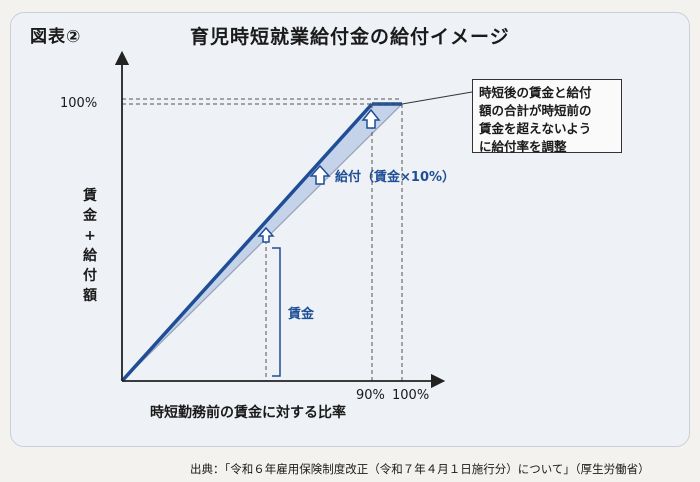 Image resolution: width=700 pixels, height=482 pixels. Describe the element at coordinates (90, 256) in the screenshot. I see `y-axis-label-char: 給` at that location.